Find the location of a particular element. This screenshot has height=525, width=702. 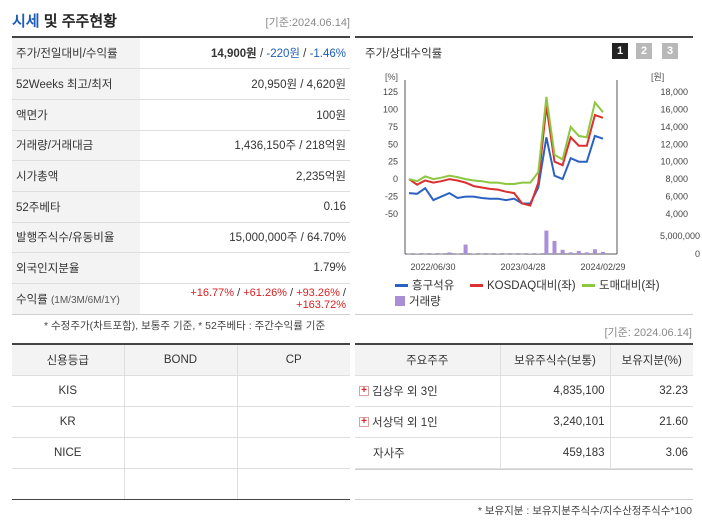

credit-bottom-border is located at coordinates (181, 499).